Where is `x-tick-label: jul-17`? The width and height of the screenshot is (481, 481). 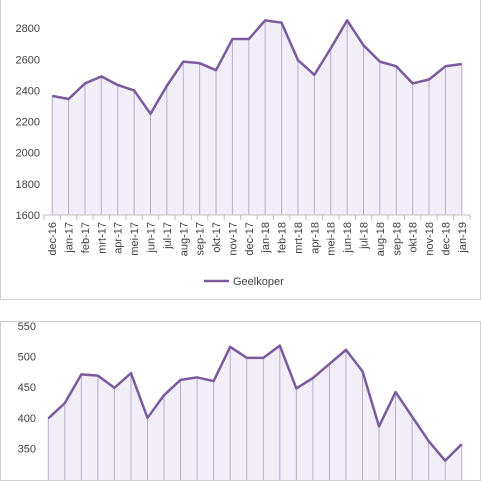 x-tick-label: jul-17 is located at coordinates (168, 236).